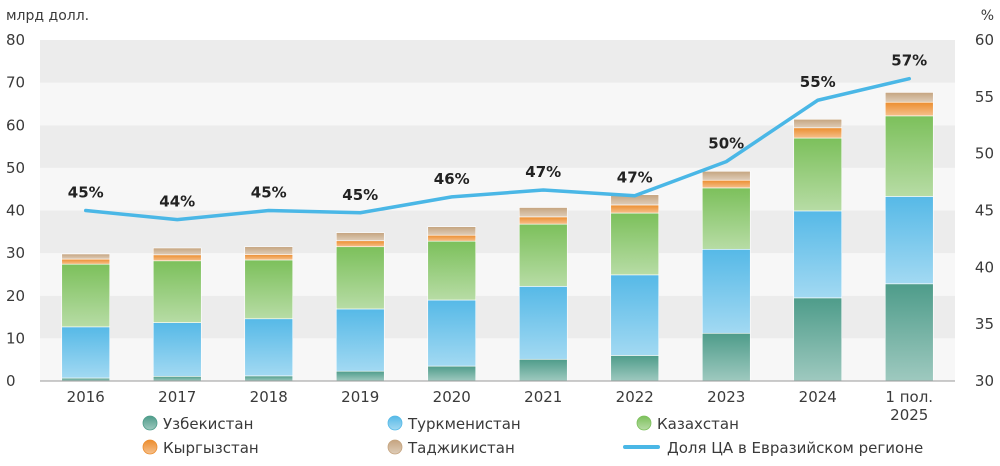  What do you see at coordinates (86, 397) in the screenshot?
I see `x-tick-label: 2016` at bounding box center [86, 397].